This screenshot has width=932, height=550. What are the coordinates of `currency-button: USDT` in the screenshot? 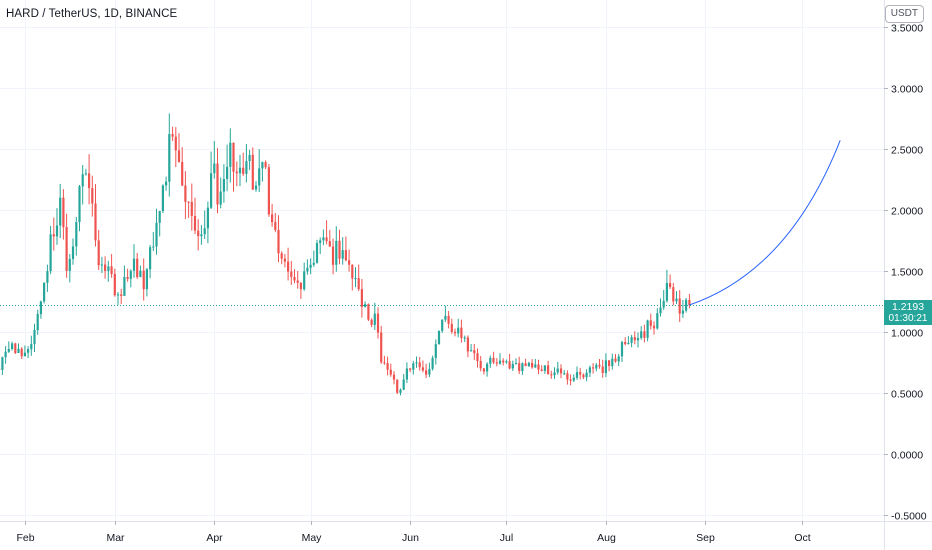 It's located at (904, 14).